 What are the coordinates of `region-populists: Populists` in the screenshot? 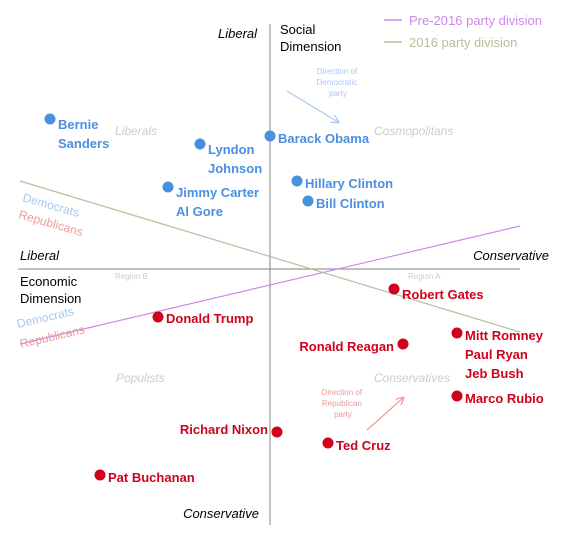 It's located at (140, 378).